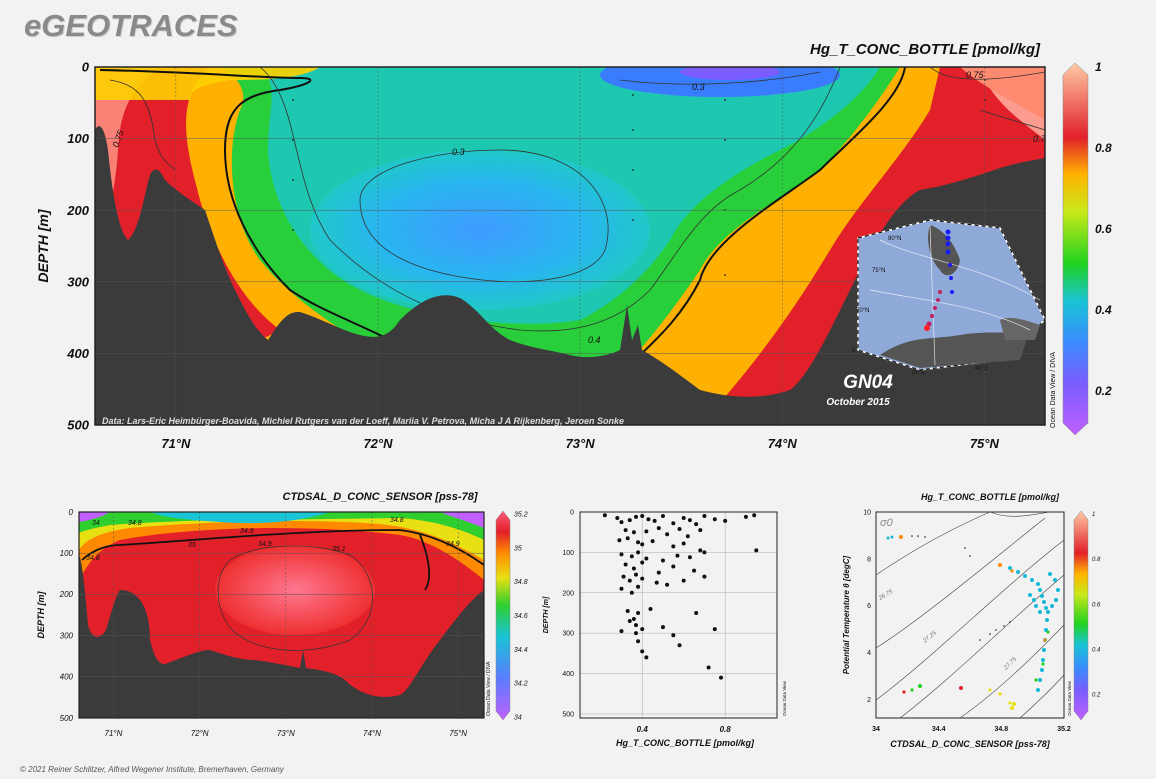 This screenshot has width=1156, height=779. Describe the element at coordinates (77, 246) in the screenshot. I see `main-y-ticks: 0 100 200 300 400 500` at that location.